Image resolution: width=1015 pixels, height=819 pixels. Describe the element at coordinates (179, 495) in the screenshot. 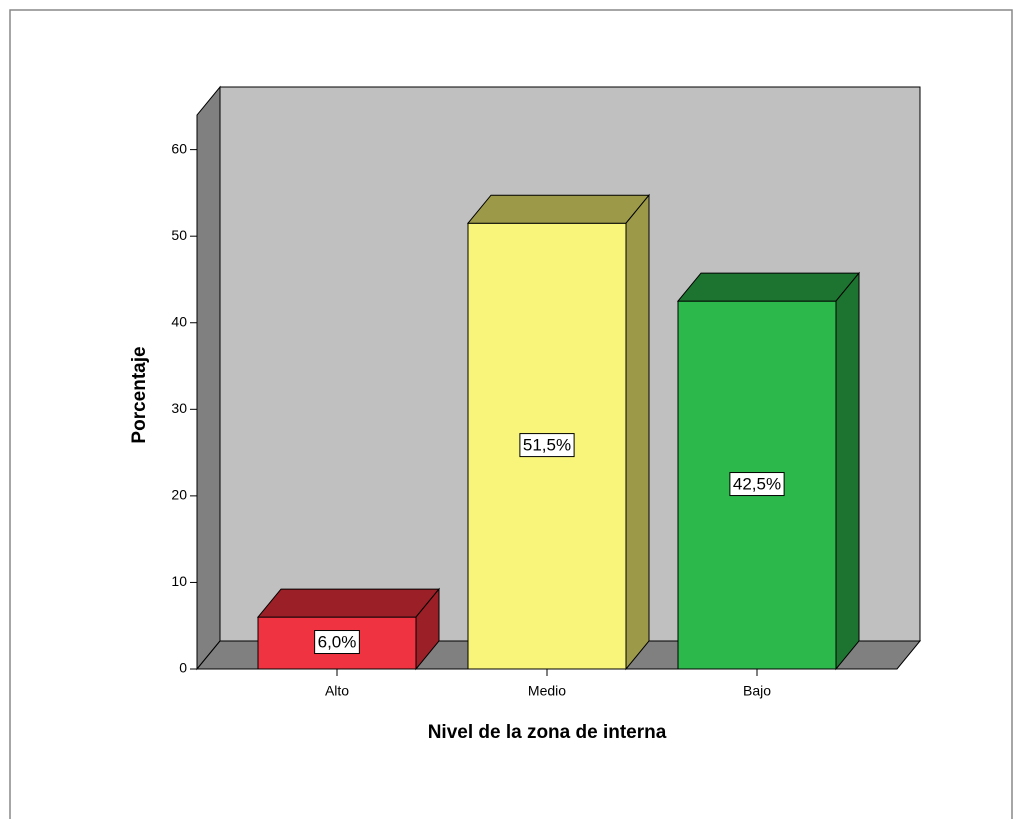

I see `y-tick-label: 20` at that location.